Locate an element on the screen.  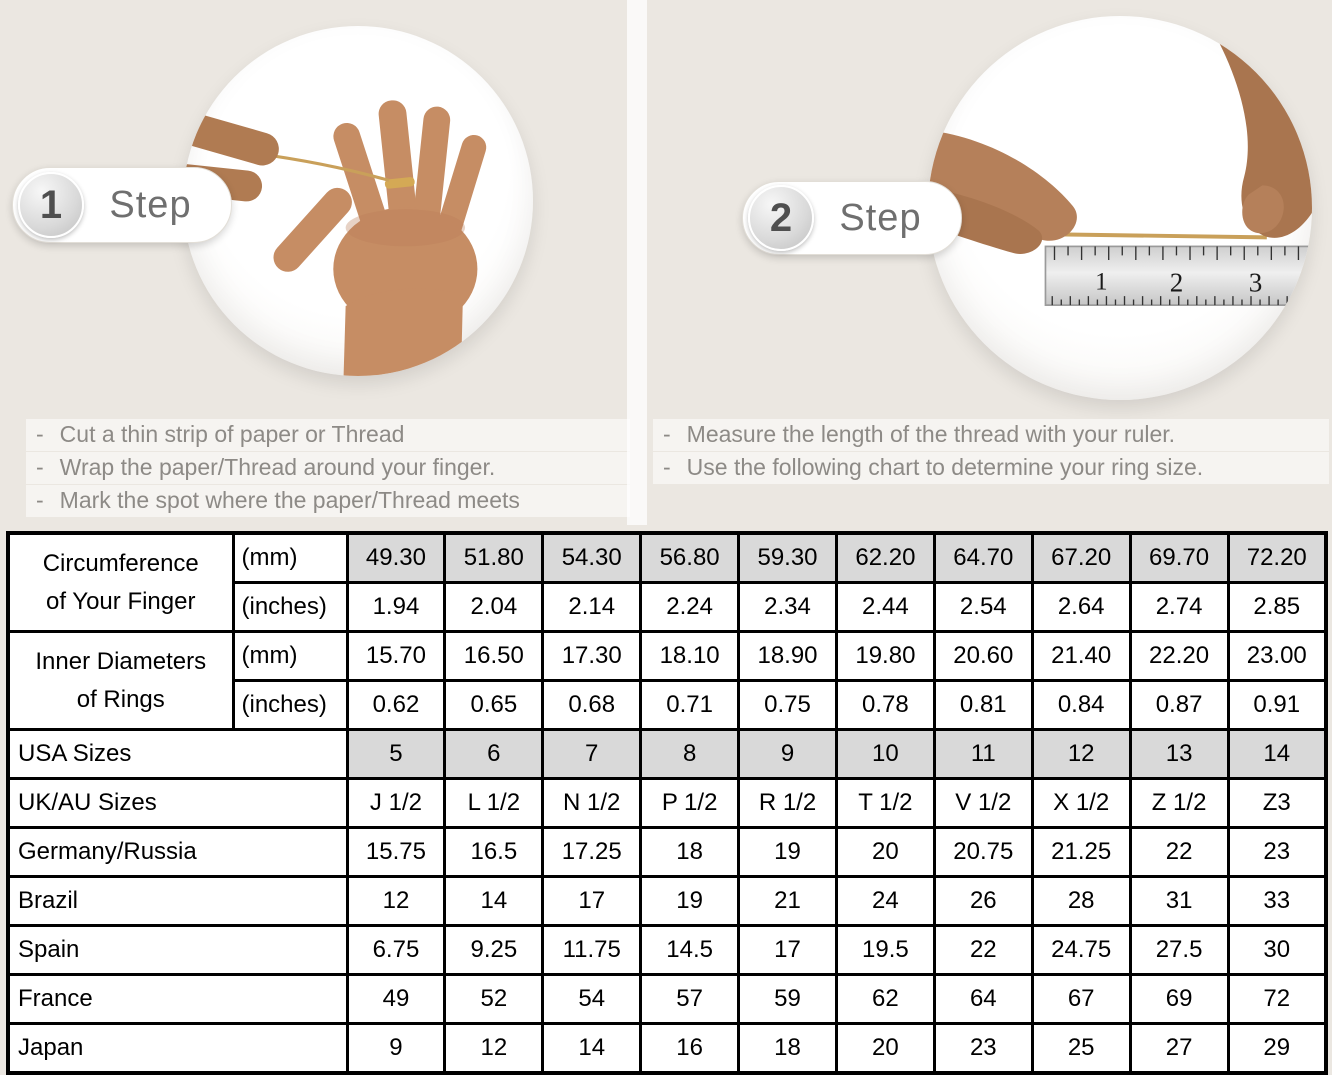
size-cell: 0.87 is located at coordinates (1179, 705).